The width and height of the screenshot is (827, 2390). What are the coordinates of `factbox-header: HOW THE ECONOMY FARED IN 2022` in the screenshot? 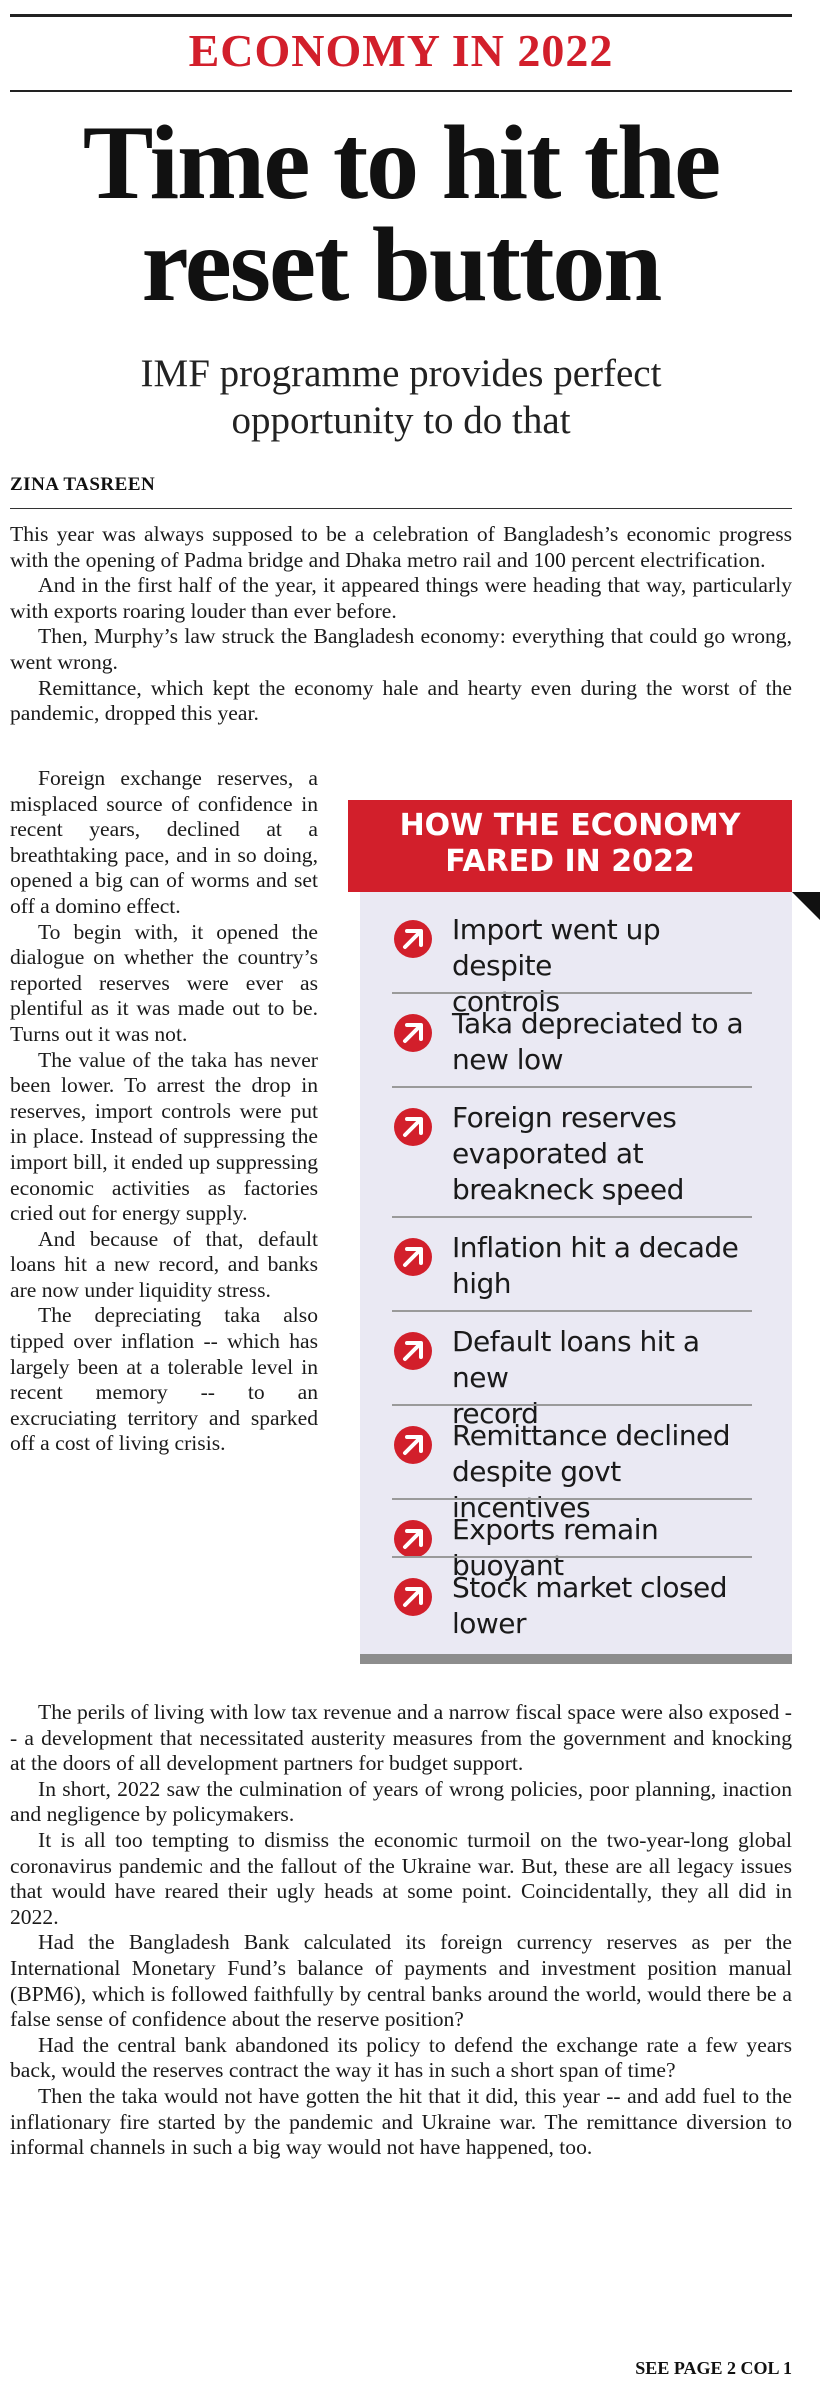 It's located at (570, 846).